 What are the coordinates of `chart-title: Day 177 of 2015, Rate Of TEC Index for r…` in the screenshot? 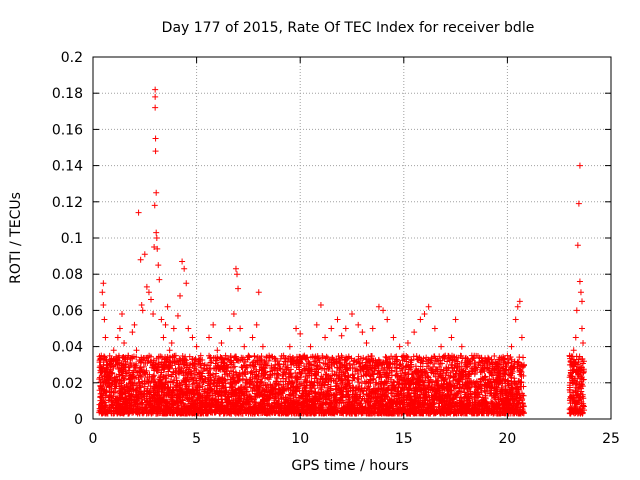 It's located at (348, 28).